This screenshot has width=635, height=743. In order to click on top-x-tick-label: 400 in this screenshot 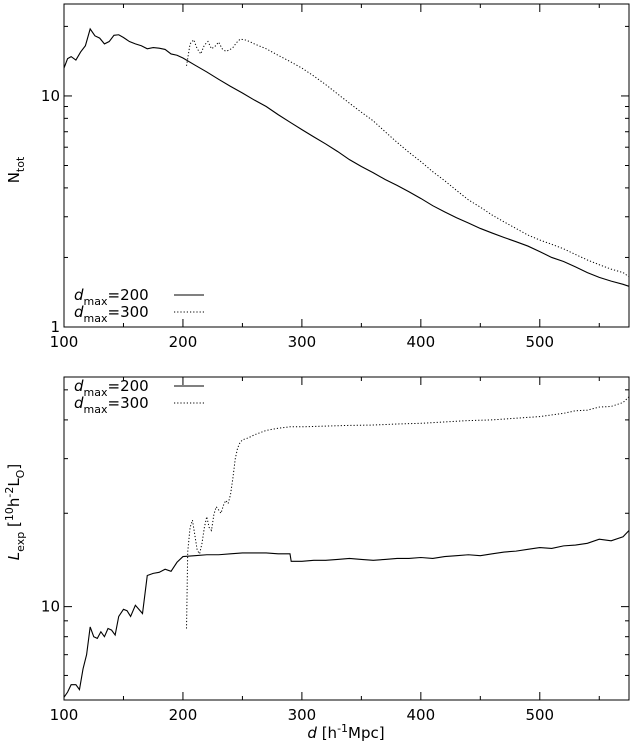, I will do `click(421, 342)`.